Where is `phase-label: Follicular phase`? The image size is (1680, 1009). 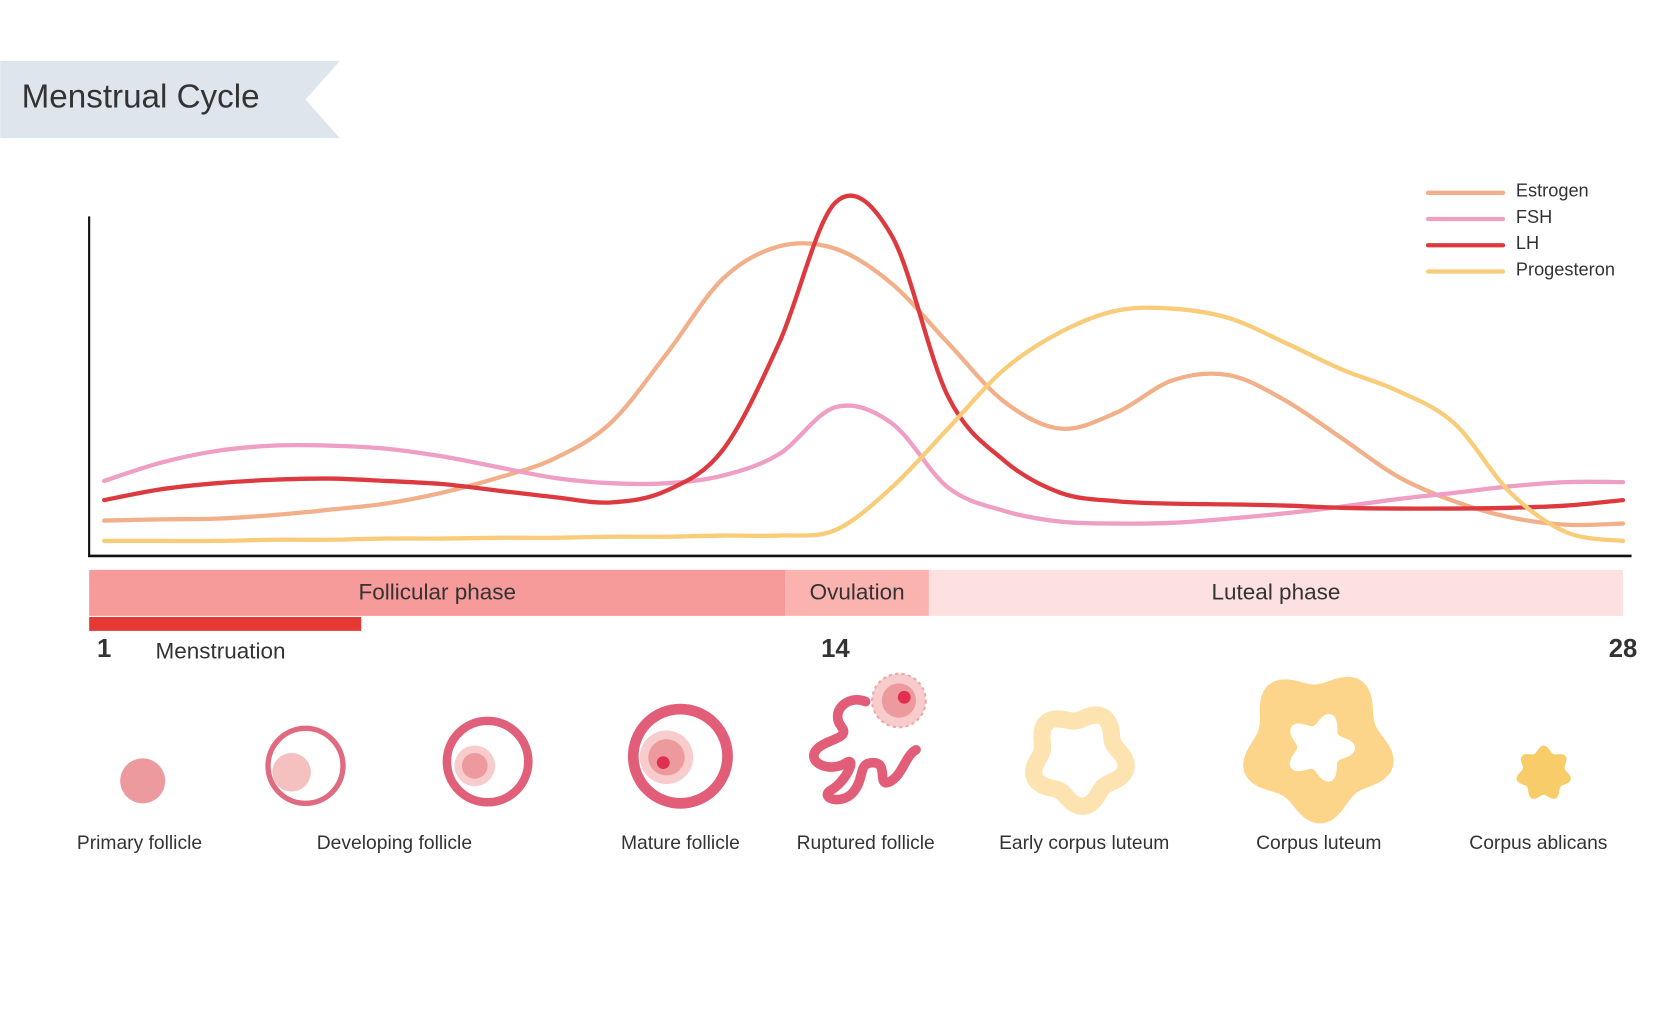
phase-label: Follicular phase is located at coordinates (437, 591).